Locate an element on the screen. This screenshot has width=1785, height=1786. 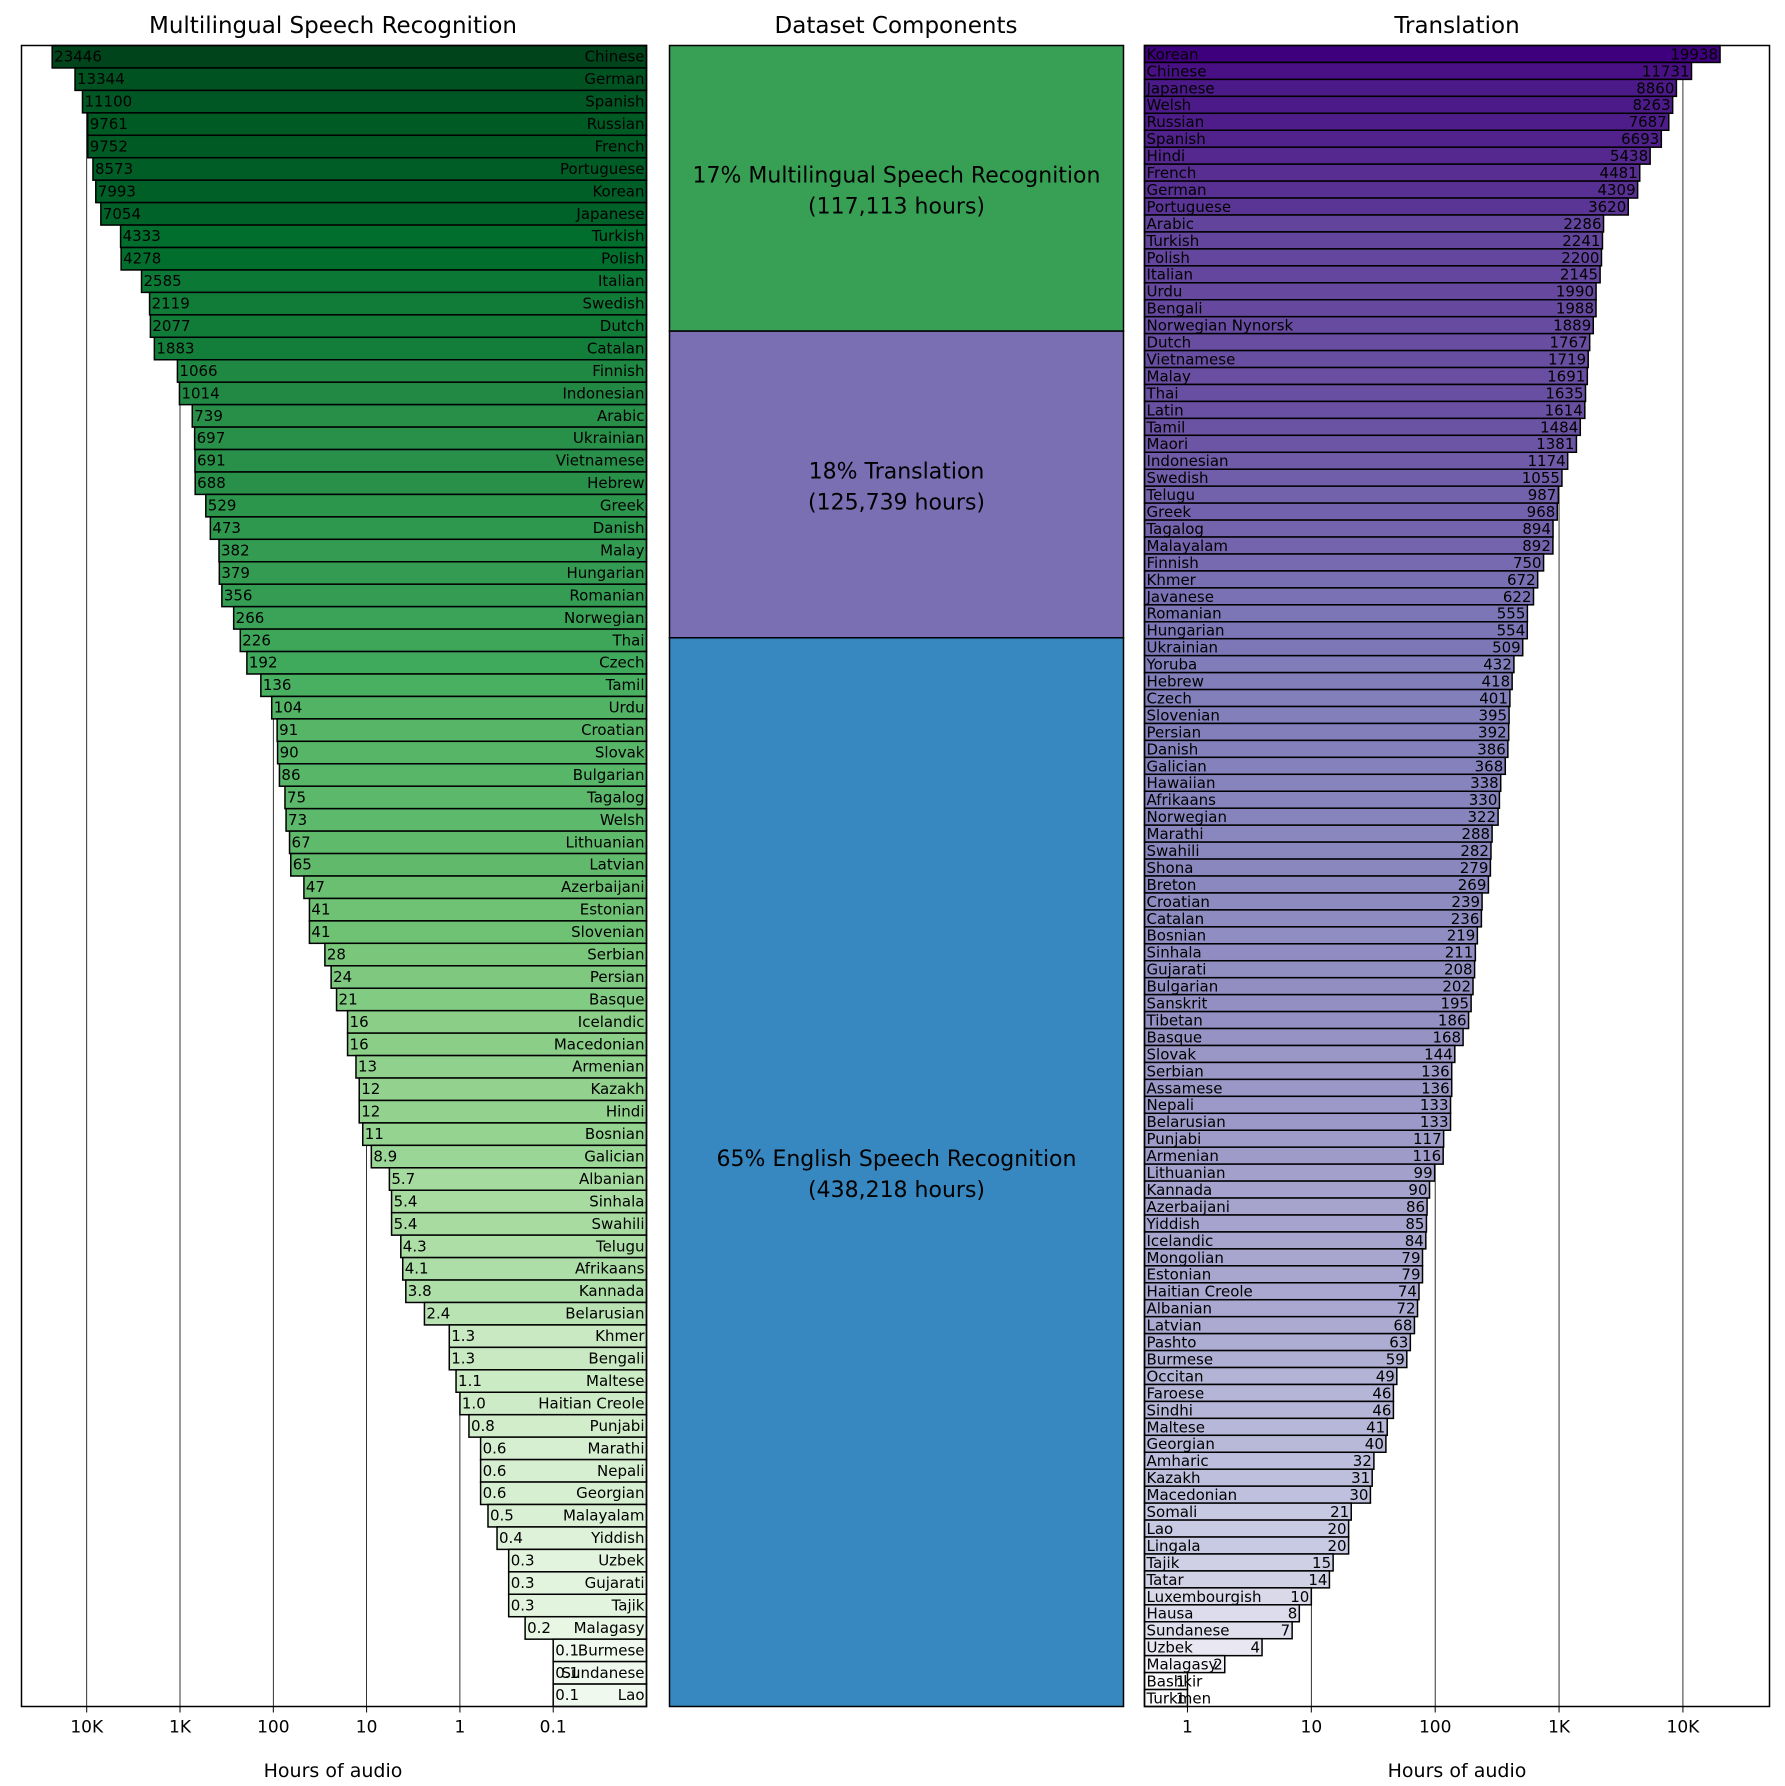
translation-value-label: 202 is located at coordinates (1456, 987).